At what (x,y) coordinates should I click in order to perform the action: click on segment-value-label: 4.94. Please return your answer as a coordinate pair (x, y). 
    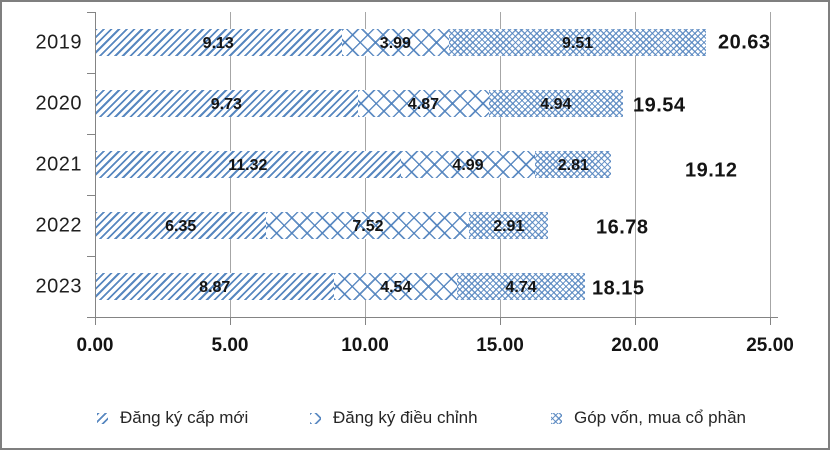
    Looking at the image, I should click on (556, 104).